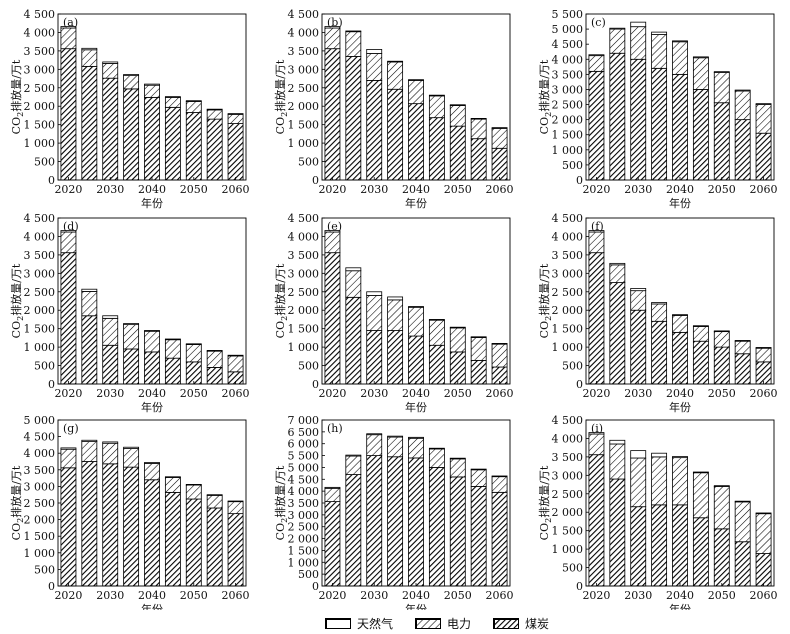 Image resolution: width=790 pixels, height=634 pixels. I want to click on legend: 天然气 电力 煤炭, so click(444, 623).